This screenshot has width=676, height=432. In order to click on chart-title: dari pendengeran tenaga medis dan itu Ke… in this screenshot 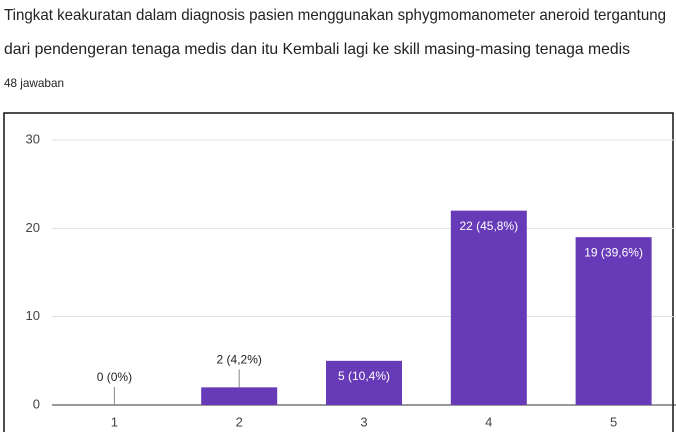, I will do `click(317, 49)`.